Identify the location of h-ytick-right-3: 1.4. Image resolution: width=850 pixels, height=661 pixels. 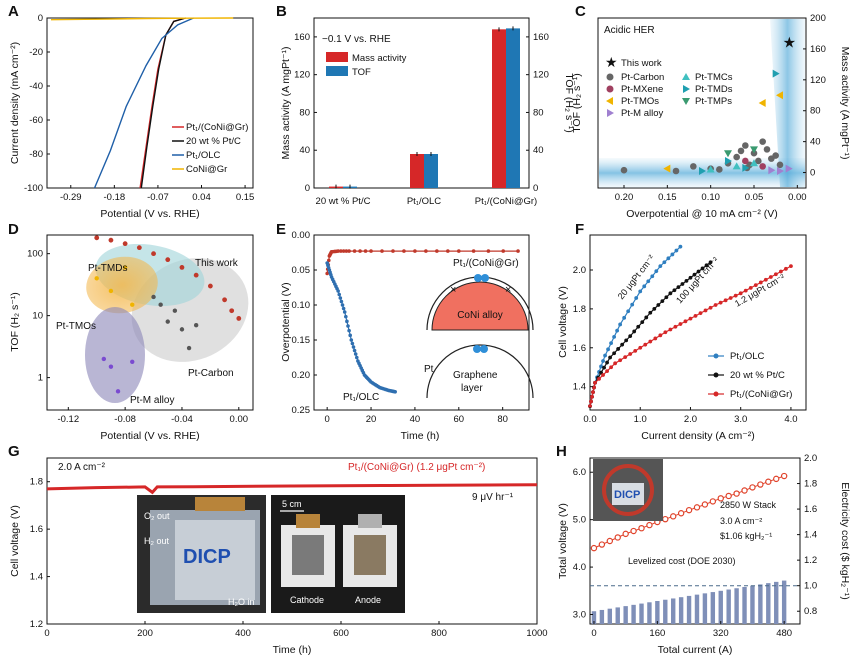
(810, 535).